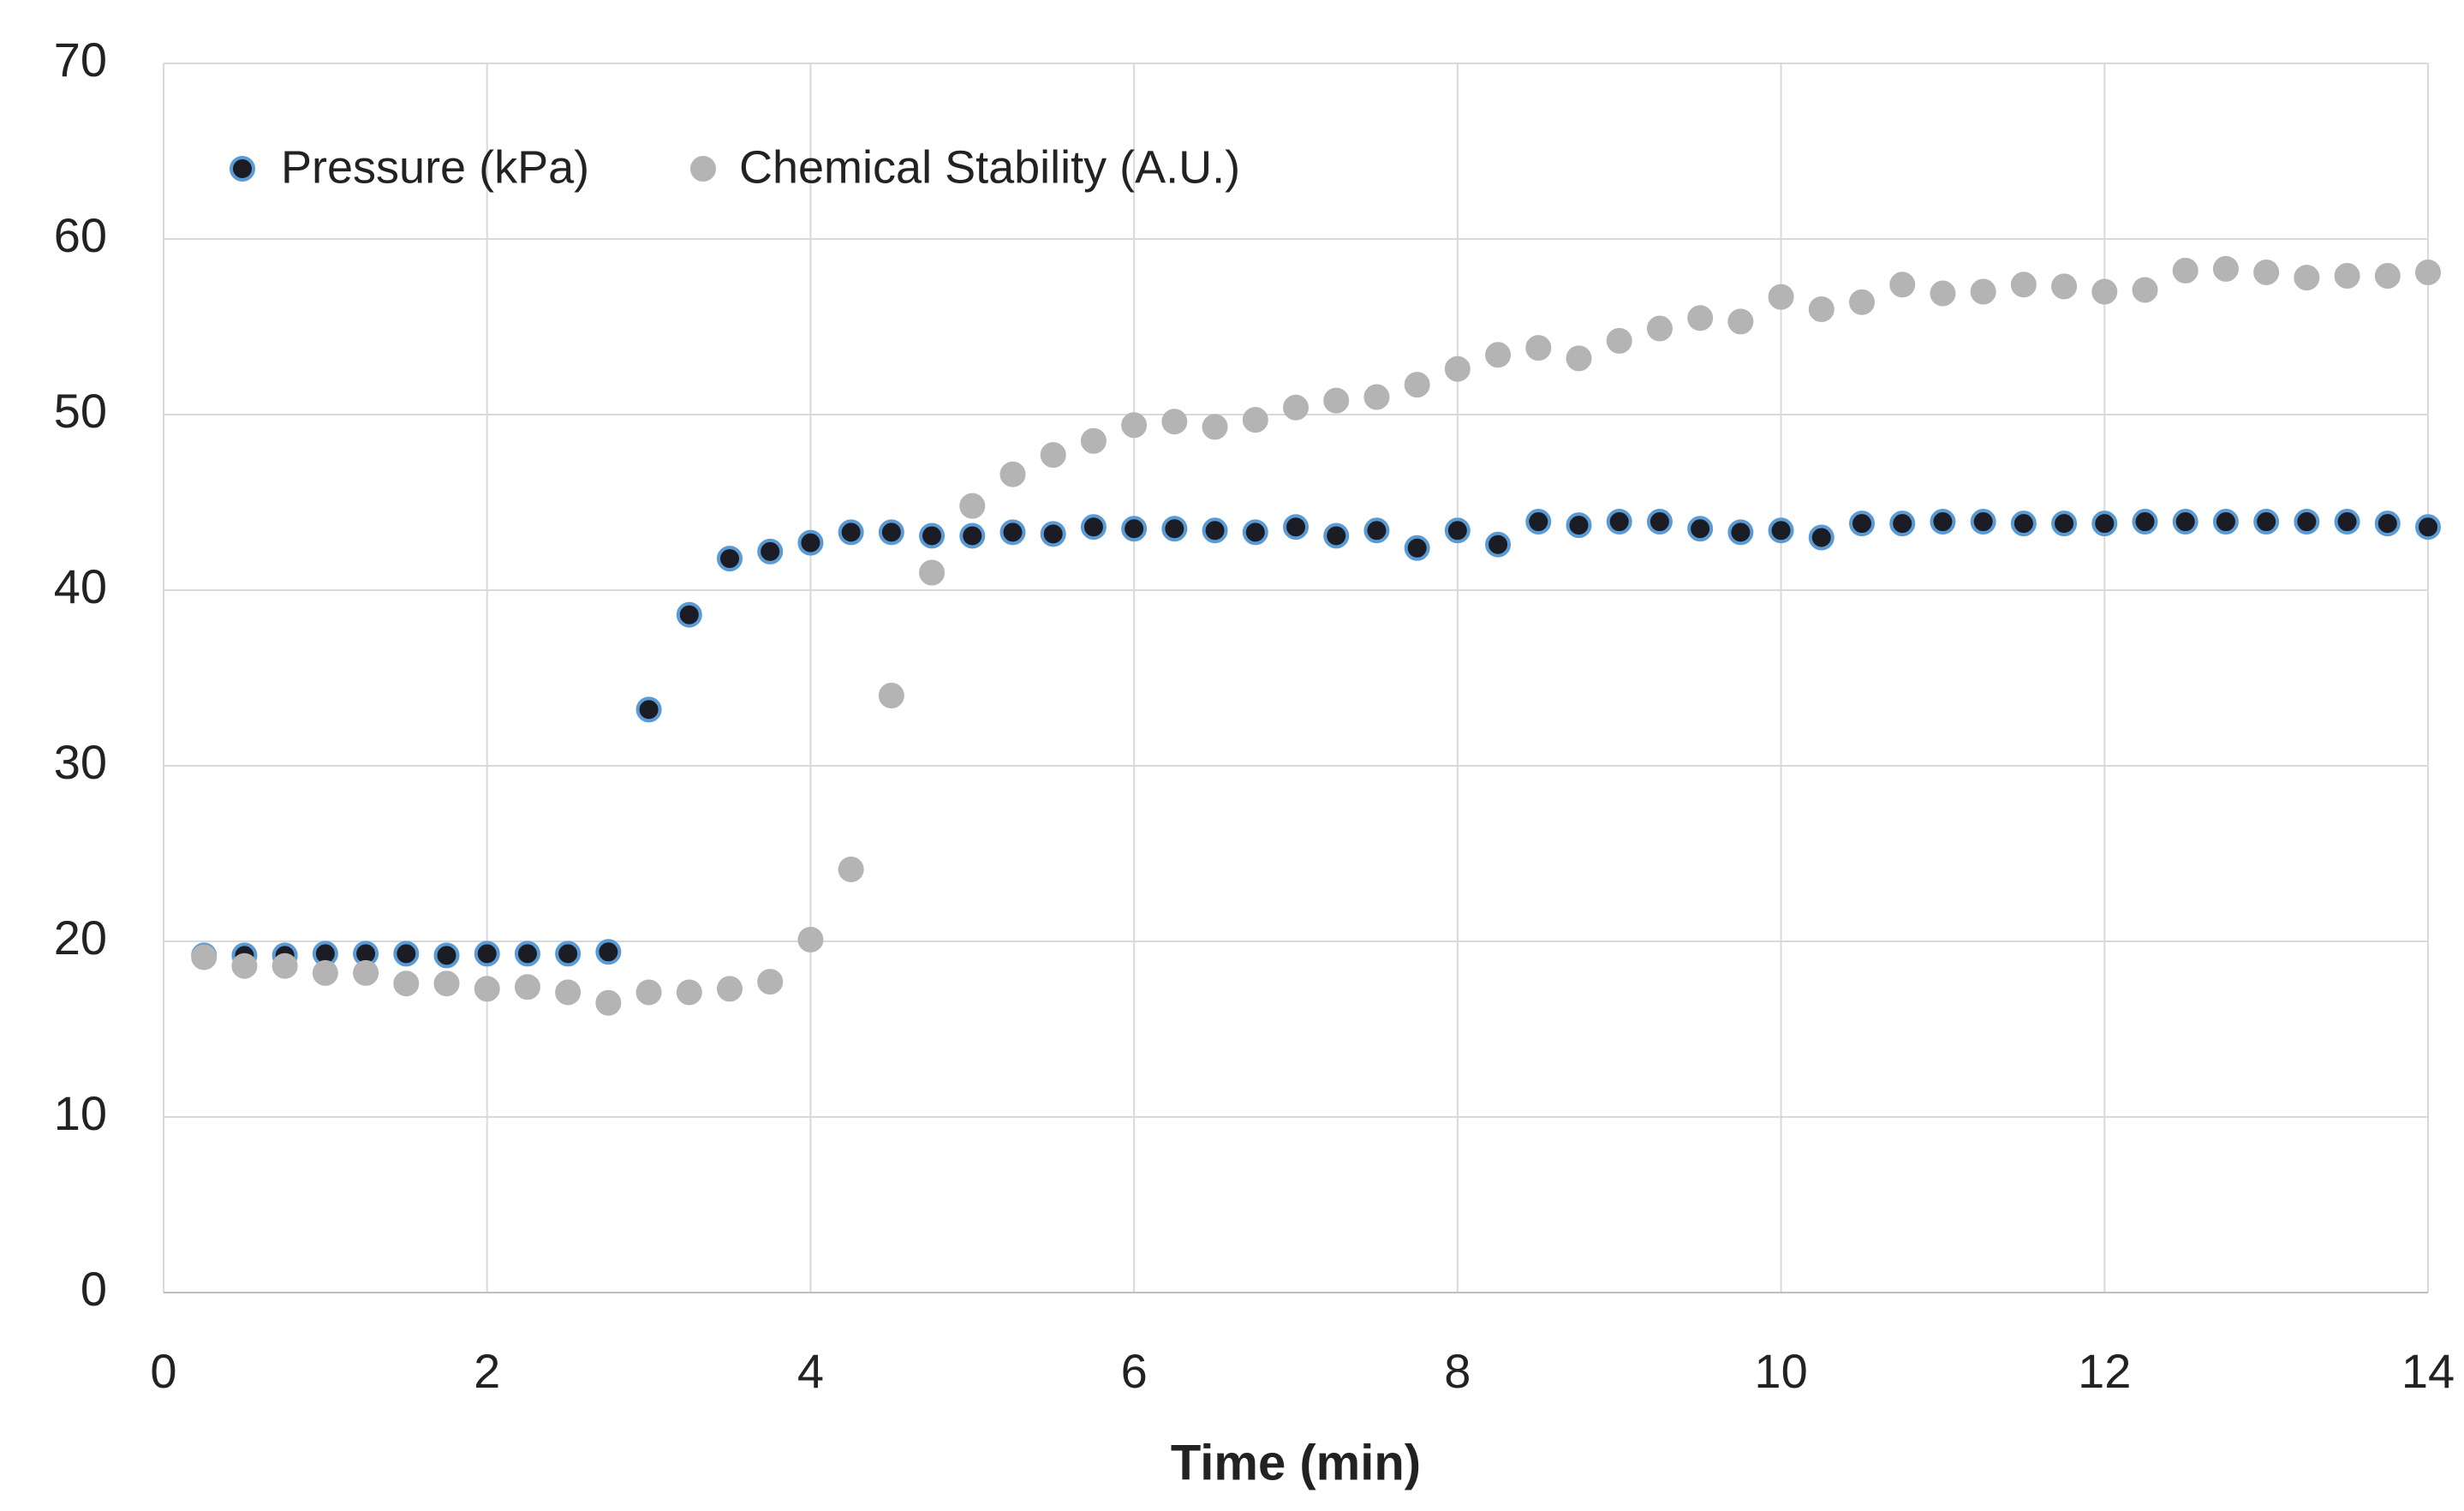 The image size is (2464, 1511). Describe the element at coordinates (487, 1371) in the screenshot. I see `x-tick-label: 2` at that location.